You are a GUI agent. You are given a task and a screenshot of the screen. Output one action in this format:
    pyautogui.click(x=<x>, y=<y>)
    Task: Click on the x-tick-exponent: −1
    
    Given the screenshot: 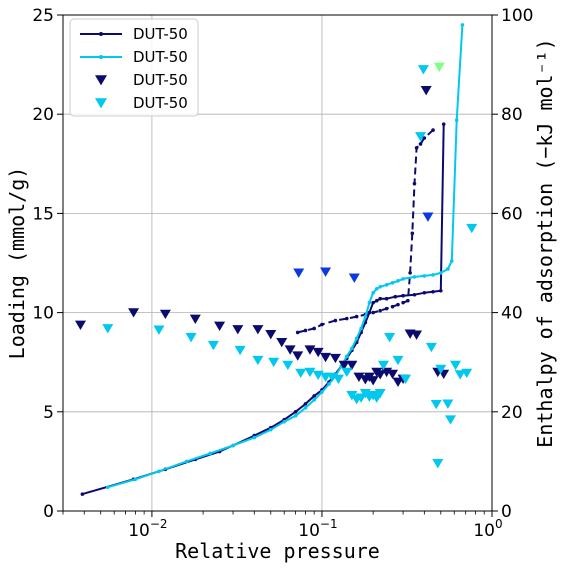 What is the action you would take?
    pyautogui.click(x=329, y=524)
    